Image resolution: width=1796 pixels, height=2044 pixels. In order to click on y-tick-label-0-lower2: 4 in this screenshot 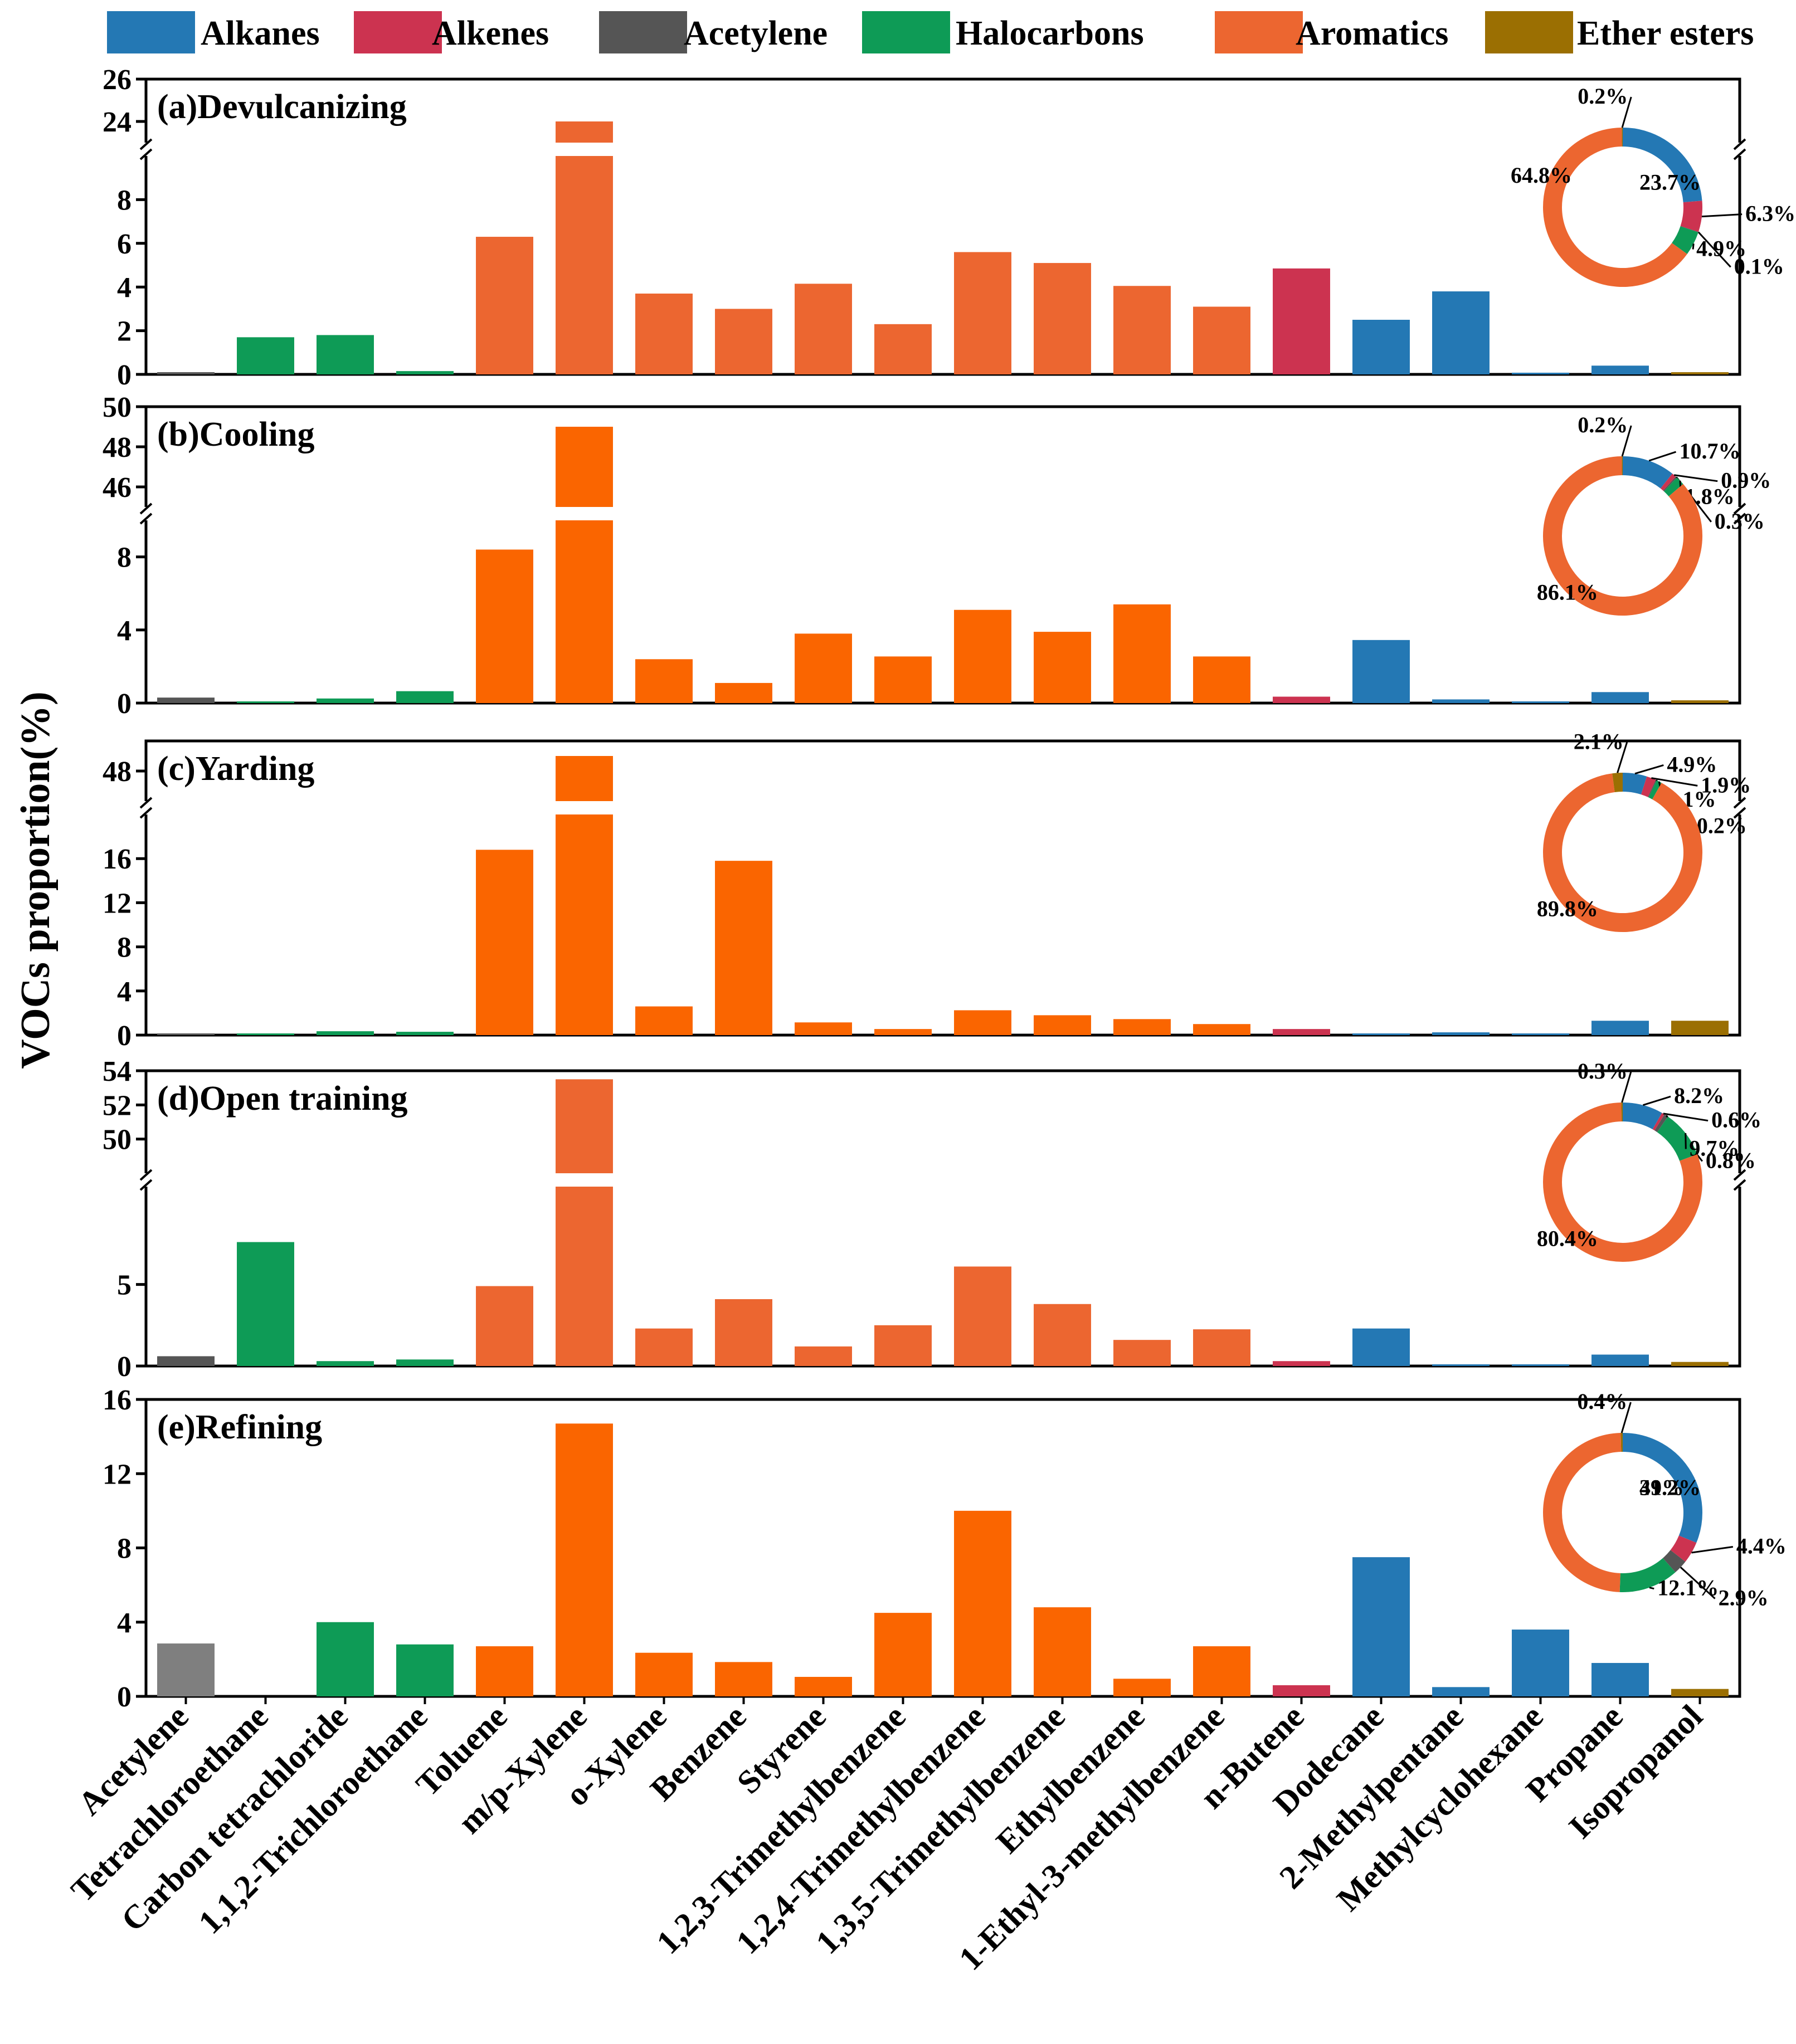, I will do `click(125, 288)`.